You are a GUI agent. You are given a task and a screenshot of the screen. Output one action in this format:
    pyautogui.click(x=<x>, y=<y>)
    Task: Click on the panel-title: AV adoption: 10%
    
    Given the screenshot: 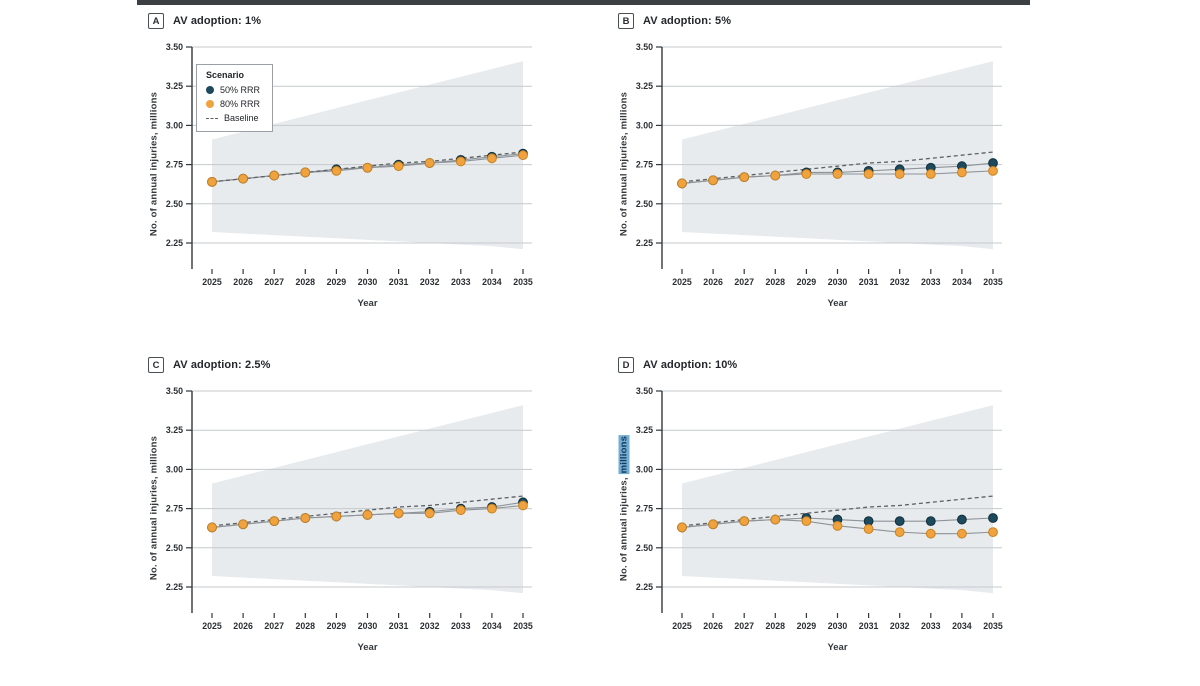 What is the action you would take?
    pyautogui.click(x=690, y=365)
    